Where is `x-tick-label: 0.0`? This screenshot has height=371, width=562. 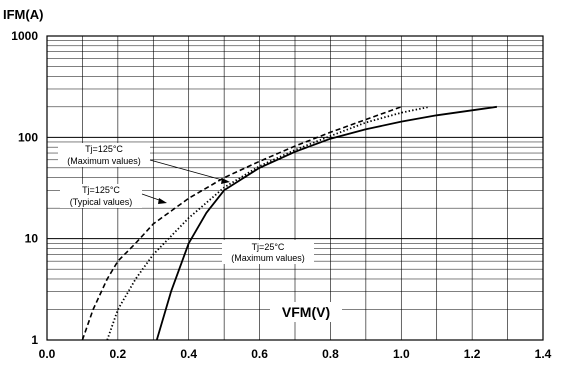
x-tick-label: 0.0 is located at coordinates (47, 354).